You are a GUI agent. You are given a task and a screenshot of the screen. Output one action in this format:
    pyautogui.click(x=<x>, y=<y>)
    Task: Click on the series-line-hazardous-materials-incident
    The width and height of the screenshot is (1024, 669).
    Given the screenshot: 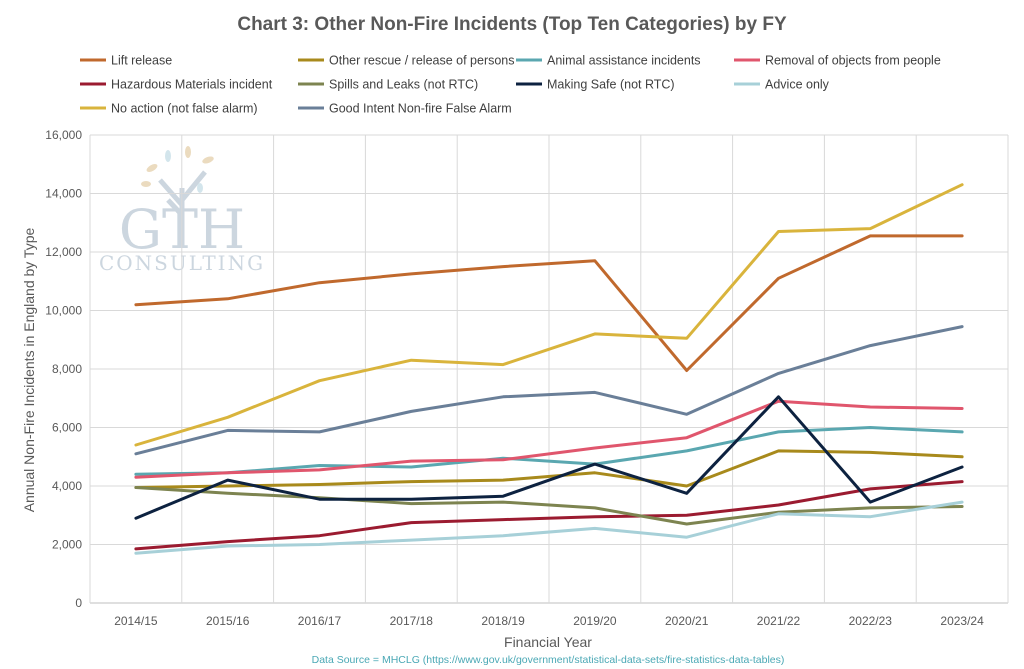 What is the action you would take?
    pyautogui.click(x=549, y=515)
    